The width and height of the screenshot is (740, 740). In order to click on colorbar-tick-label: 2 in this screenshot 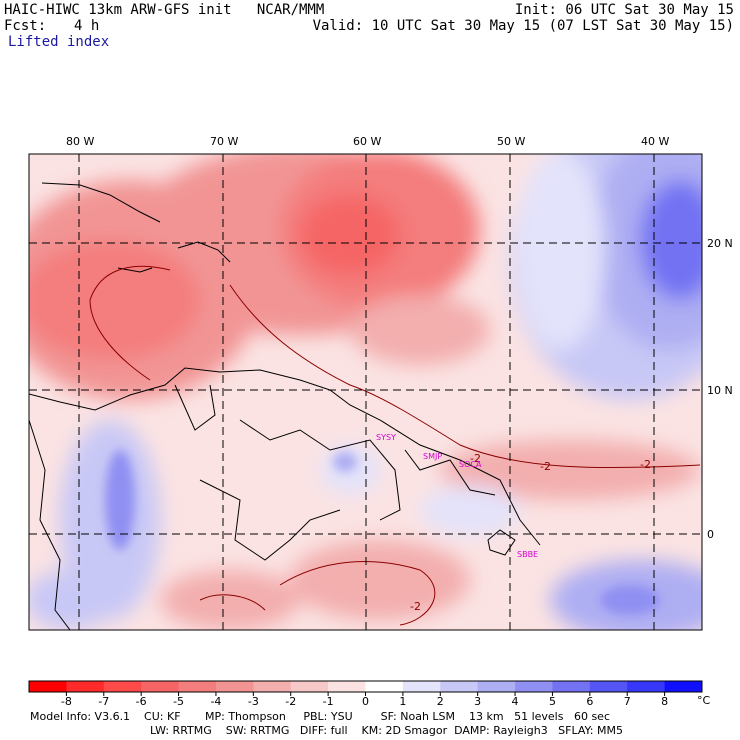, I will do `click(440, 701)`.